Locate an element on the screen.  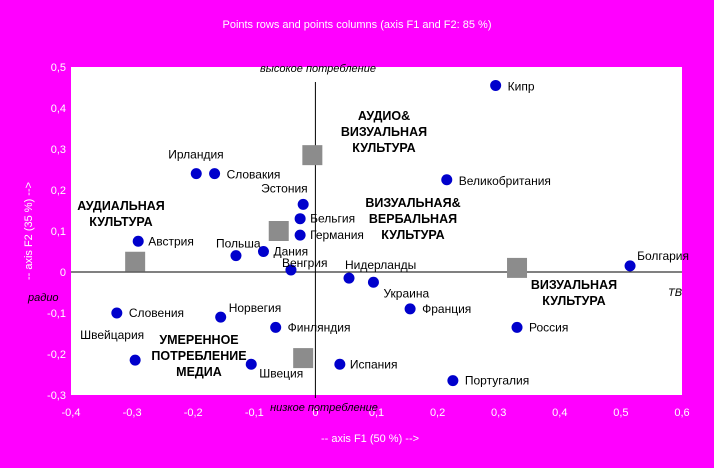
y-tick-label: -0,3 is located at coordinates (56, 396).